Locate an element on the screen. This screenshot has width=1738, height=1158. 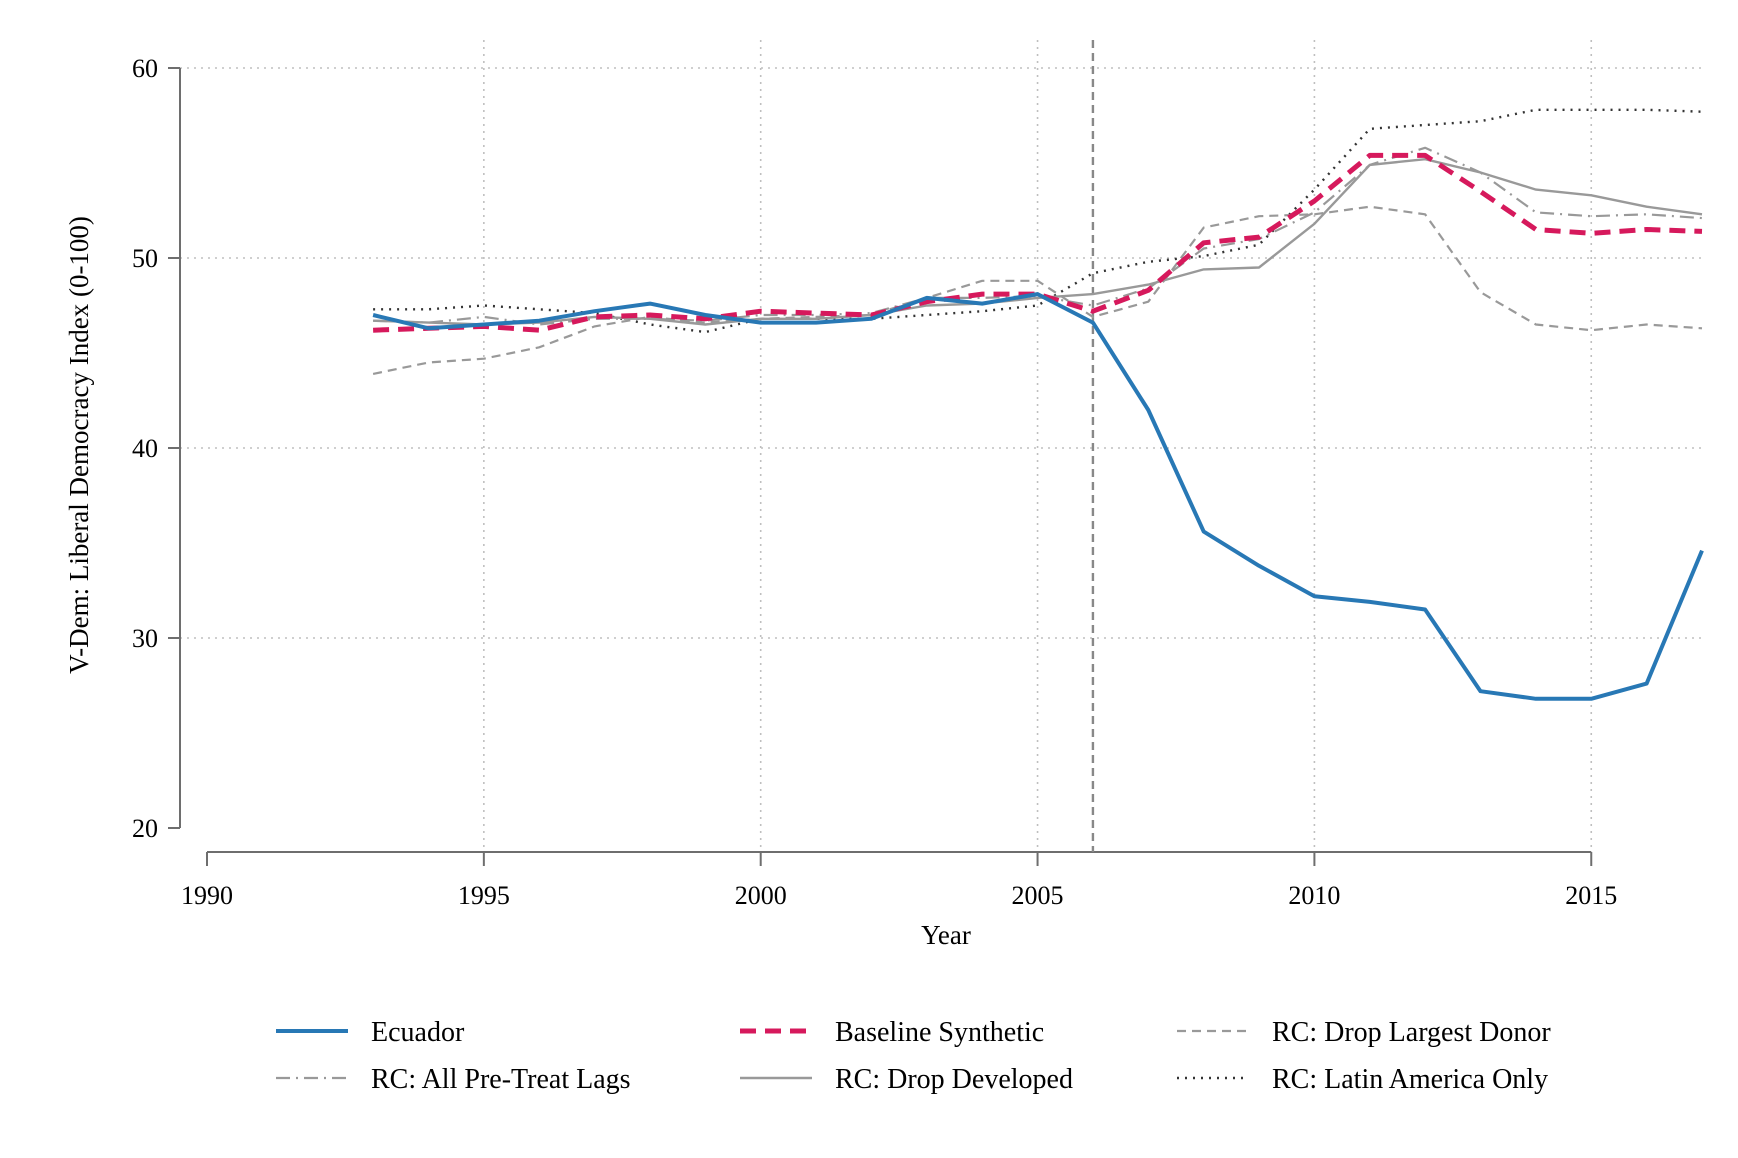
legend-item-baseline-synthetic: Baseline Synthetic is located at coordinates (892, 1032).